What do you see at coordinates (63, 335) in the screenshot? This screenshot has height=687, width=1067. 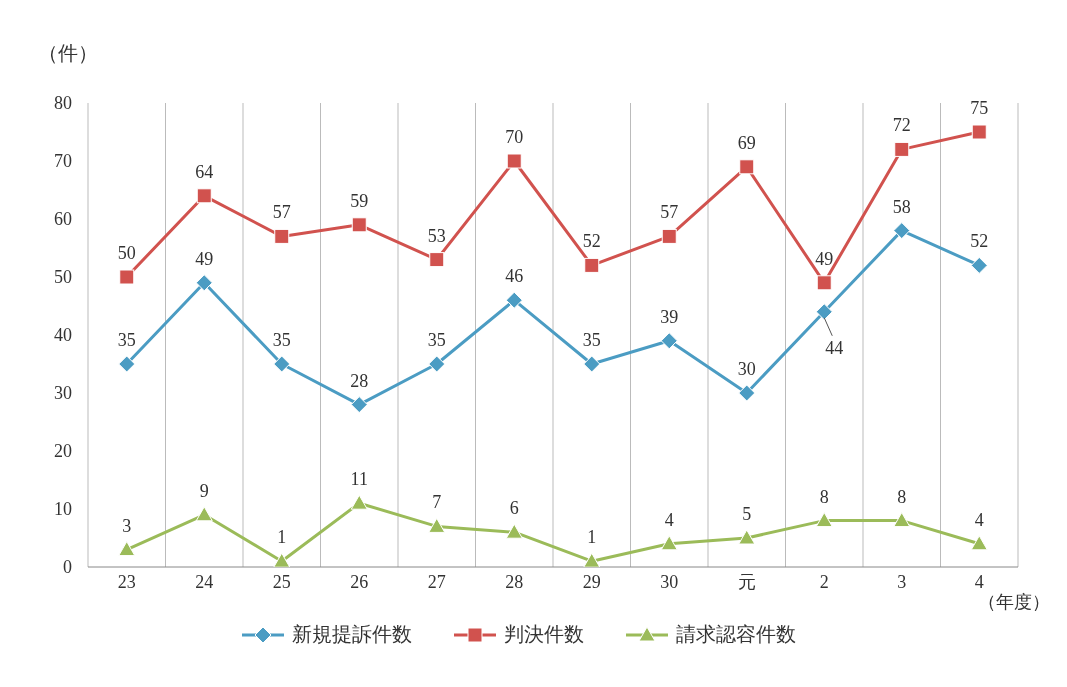 I see `y-tick-label: 40` at bounding box center [63, 335].